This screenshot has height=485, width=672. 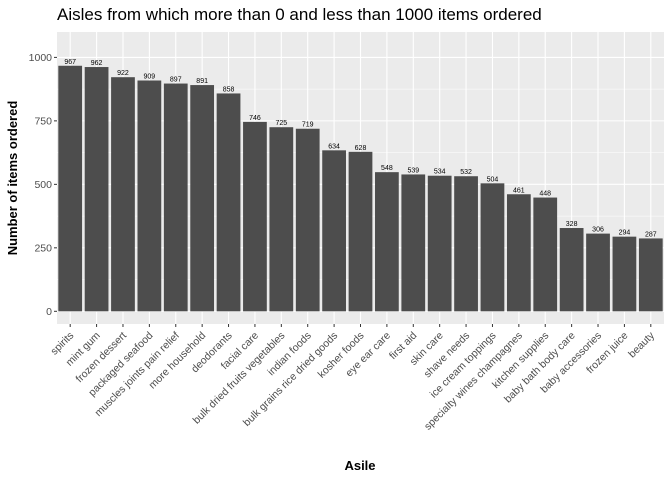 I want to click on bar-value-label: 719, so click(x=308, y=125).